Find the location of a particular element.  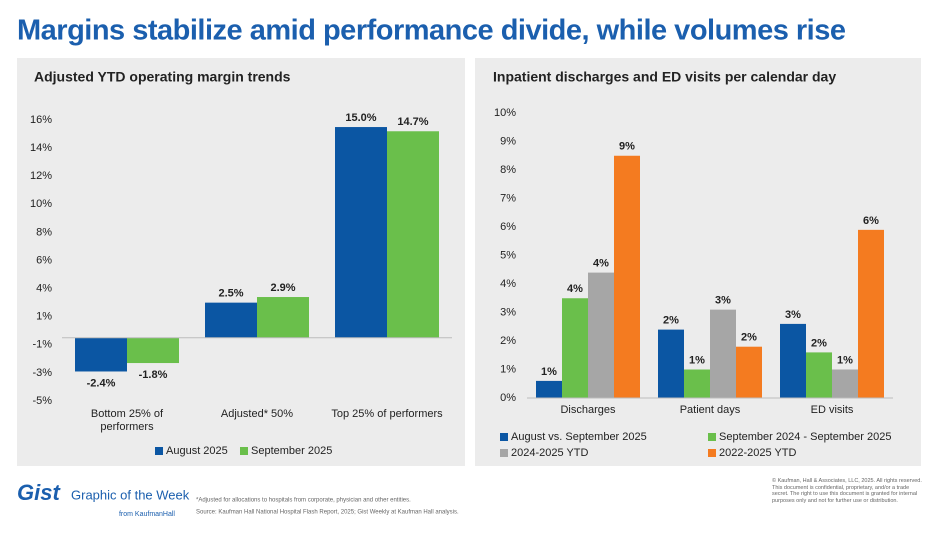

data-label: 14.7% is located at coordinates (412, 122).